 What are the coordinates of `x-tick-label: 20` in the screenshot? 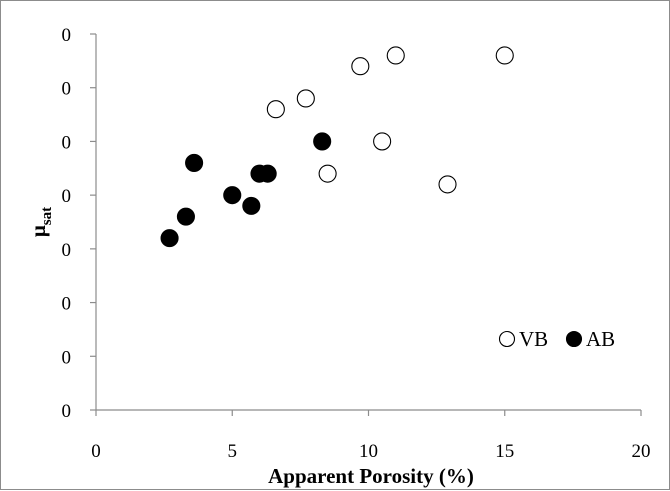 It's located at (641, 451).